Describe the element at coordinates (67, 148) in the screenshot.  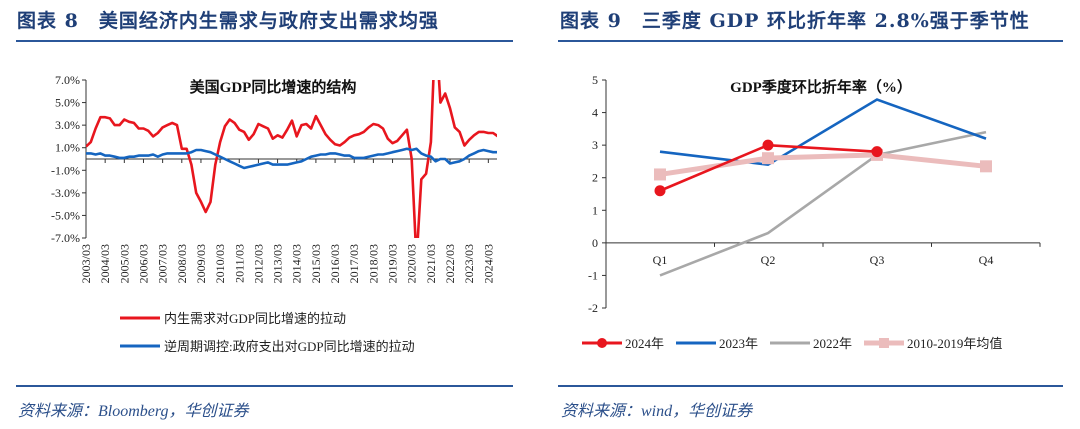
I see `y-tick-label: 1.0%` at that location.